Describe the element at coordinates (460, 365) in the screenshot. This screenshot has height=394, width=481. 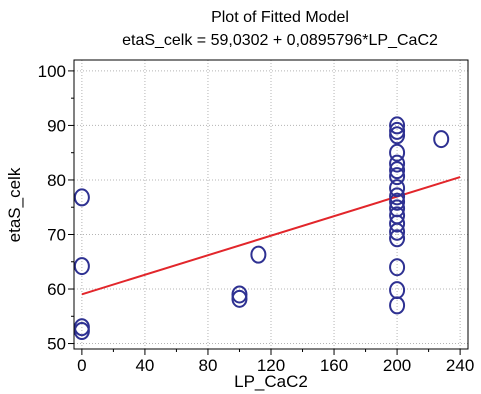
I see `x-tick-label: 240` at that location.